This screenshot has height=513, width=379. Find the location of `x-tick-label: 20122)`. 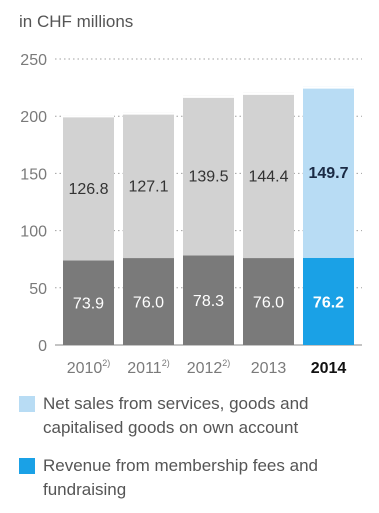

x-tick-label: 20122) is located at coordinates (209, 367).